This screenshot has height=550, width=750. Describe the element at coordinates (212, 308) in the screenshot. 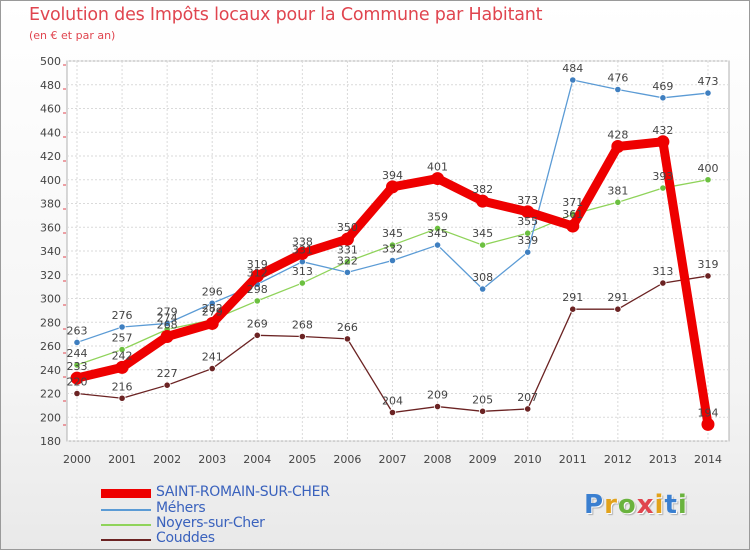

I see `data-label: 282` at that location.